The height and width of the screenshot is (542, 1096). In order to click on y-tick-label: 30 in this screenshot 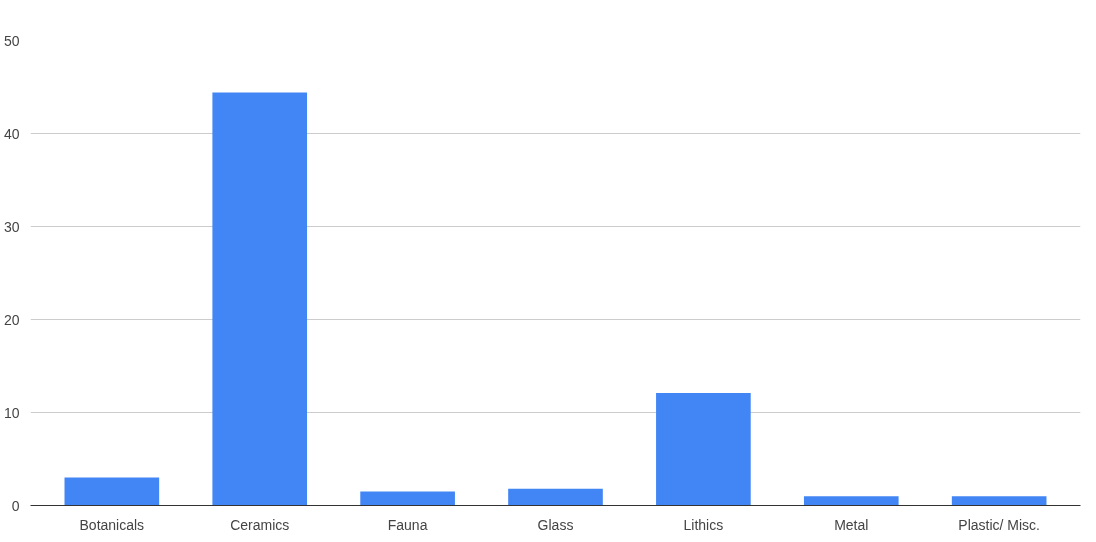, I will do `click(11, 226)`.